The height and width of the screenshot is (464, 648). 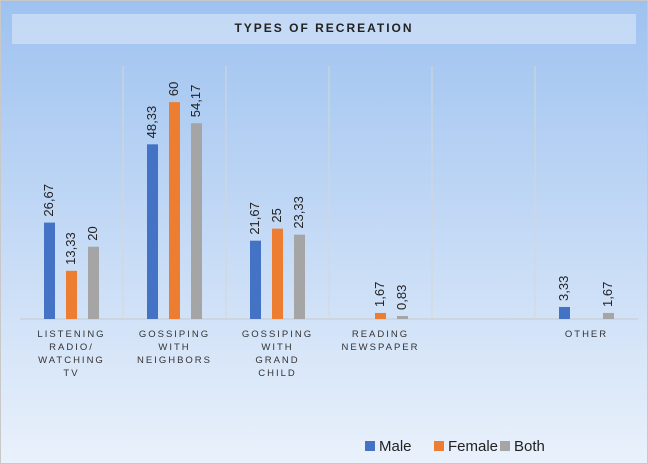 What do you see at coordinates (473, 446) in the screenshot?
I see `legend-label: Female` at bounding box center [473, 446].